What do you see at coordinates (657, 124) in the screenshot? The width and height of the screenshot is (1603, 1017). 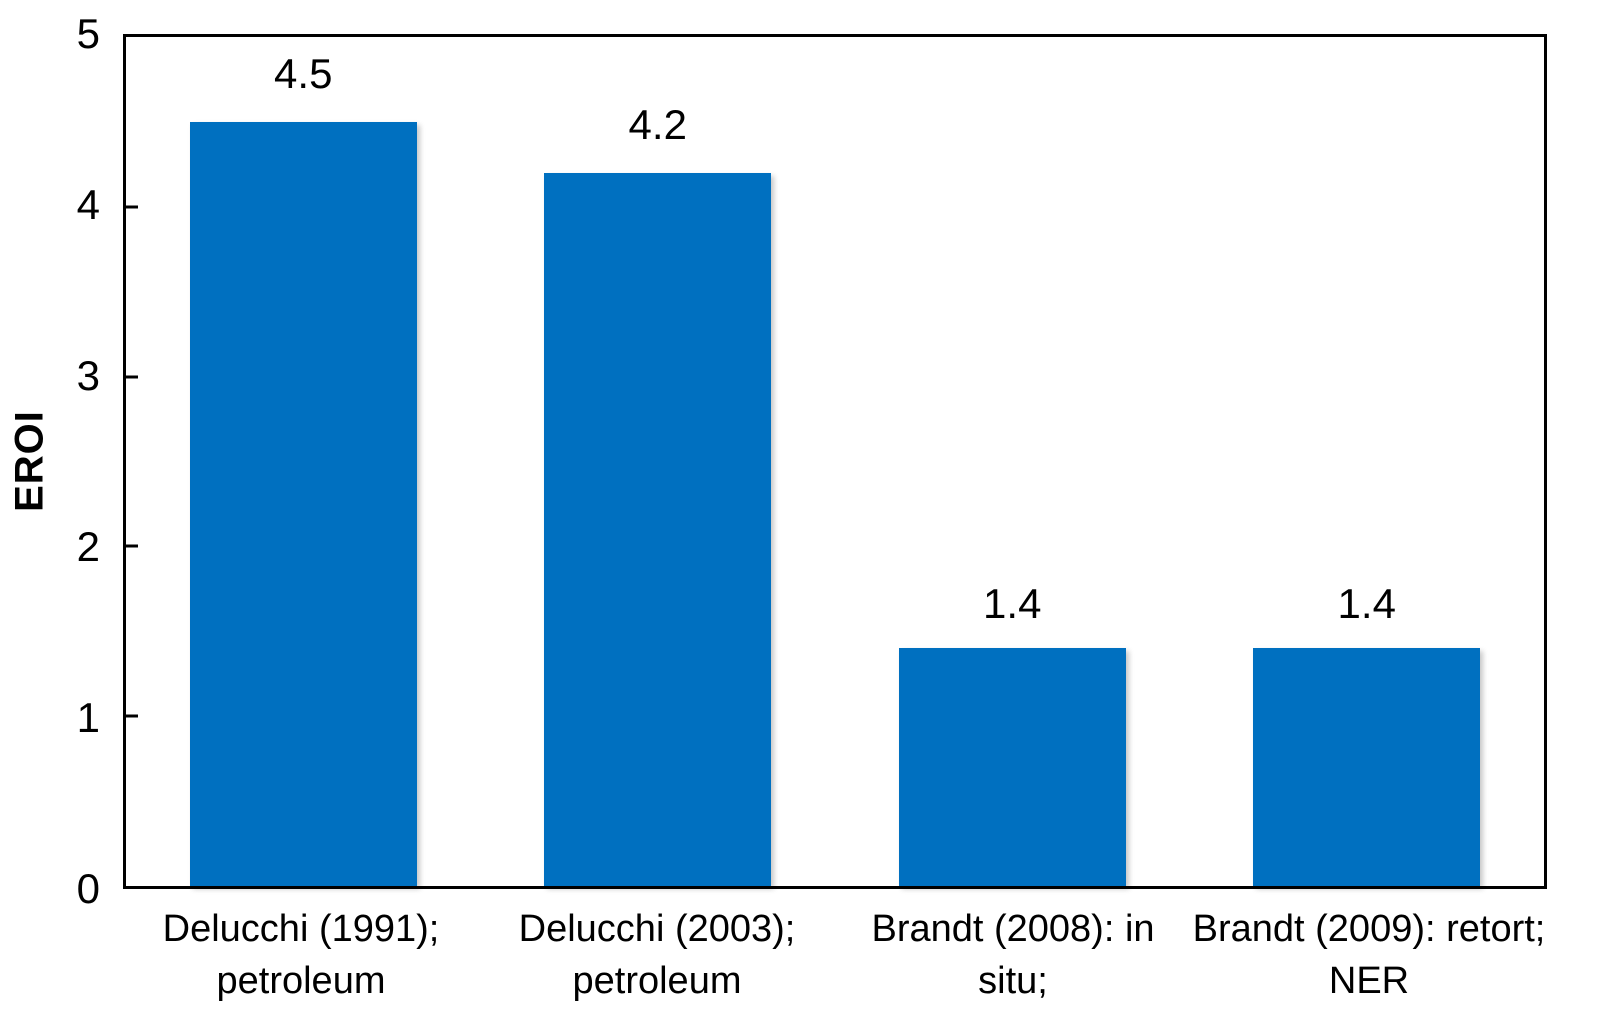 I see `bar-data-label: 4.2` at bounding box center [657, 124].